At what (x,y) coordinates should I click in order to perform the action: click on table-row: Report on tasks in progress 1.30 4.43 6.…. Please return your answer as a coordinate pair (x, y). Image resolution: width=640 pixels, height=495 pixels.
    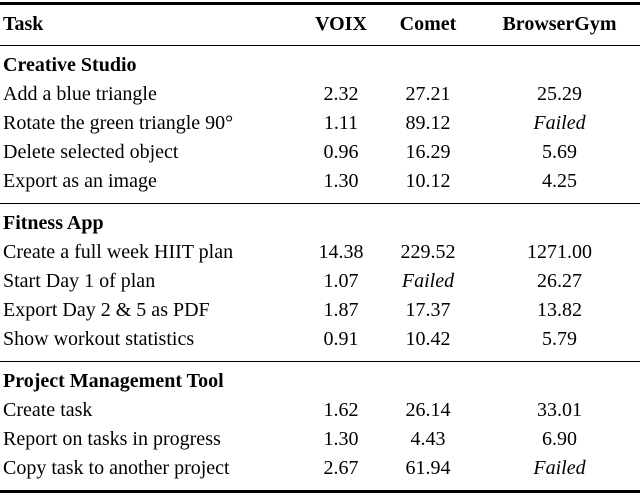
    Looking at the image, I should click on (320, 439).